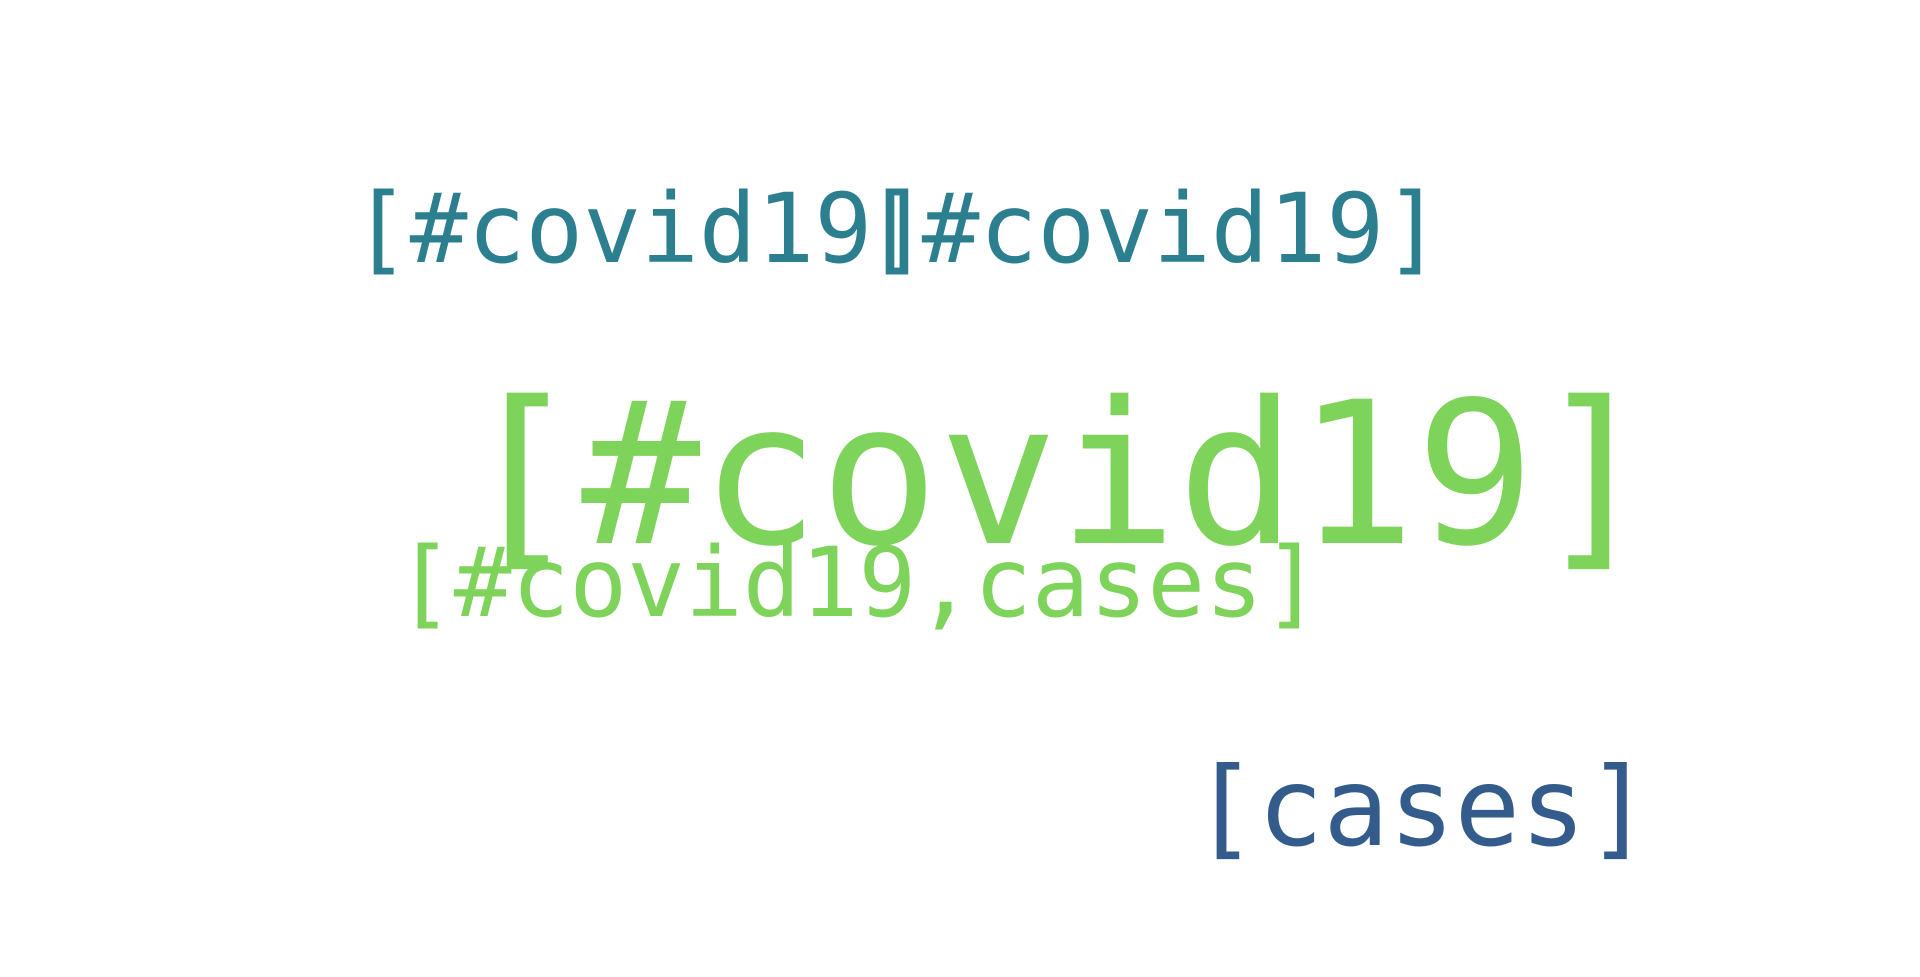 Image resolution: width=1920 pixels, height=977 pixels. What do you see at coordinates (1058, 474) in the screenshot?
I see `word-covid19-large: [#covid19]` at bounding box center [1058, 474].